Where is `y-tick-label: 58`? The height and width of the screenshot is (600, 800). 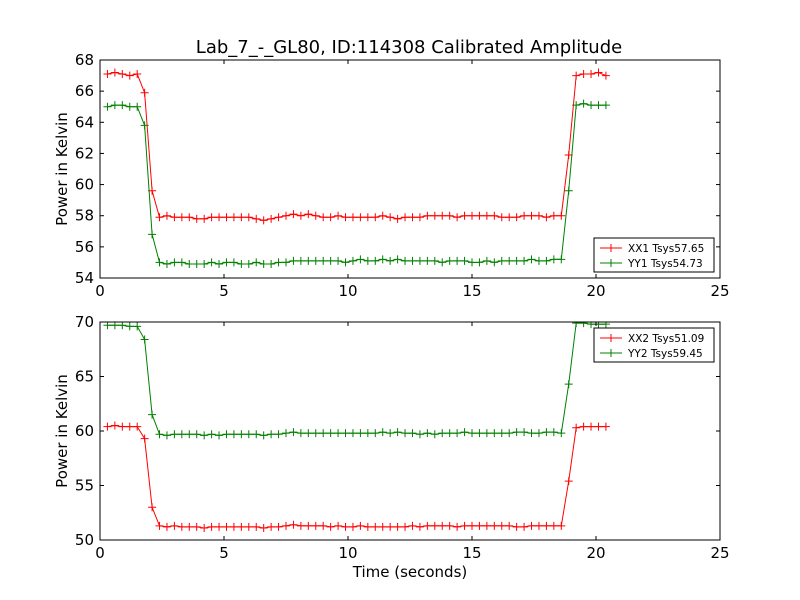 y-tick-label: 58 is located at coordinates (84, 216).